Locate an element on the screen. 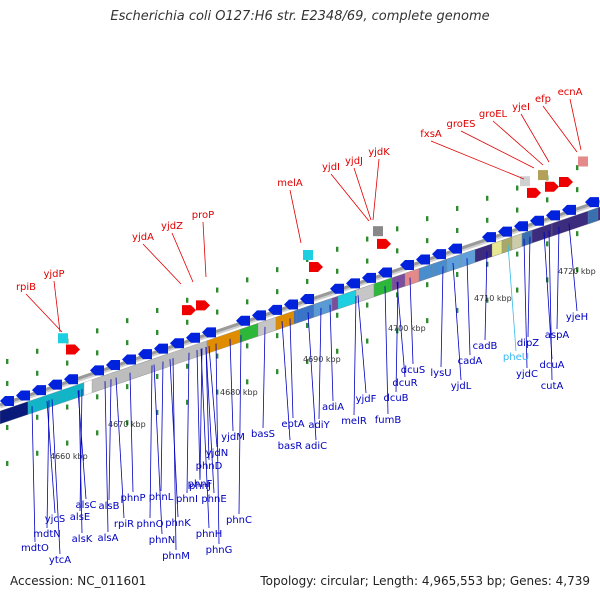 The image size is (600, 600). forward-gene-label: yjdJ is located at coordinates (354, 161).